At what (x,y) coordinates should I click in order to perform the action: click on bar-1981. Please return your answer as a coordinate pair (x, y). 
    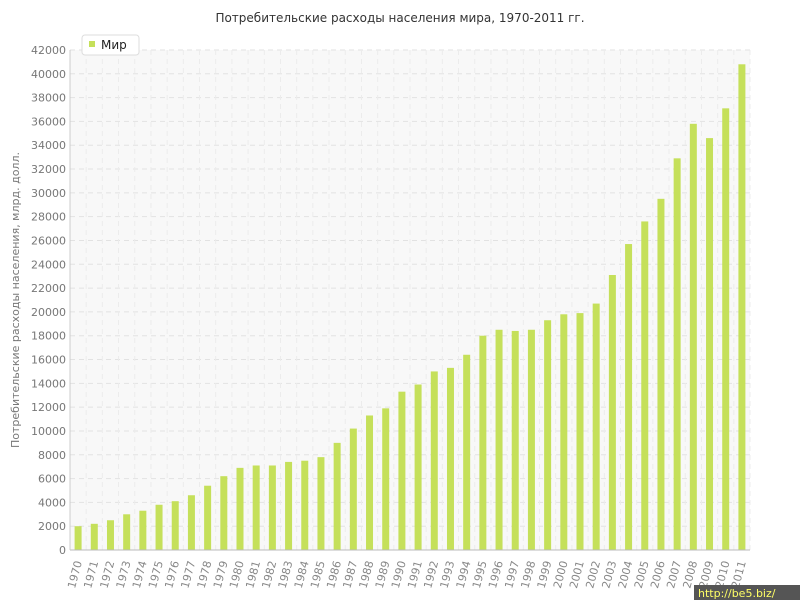
    Looking at the image, I should click on (256, 507).